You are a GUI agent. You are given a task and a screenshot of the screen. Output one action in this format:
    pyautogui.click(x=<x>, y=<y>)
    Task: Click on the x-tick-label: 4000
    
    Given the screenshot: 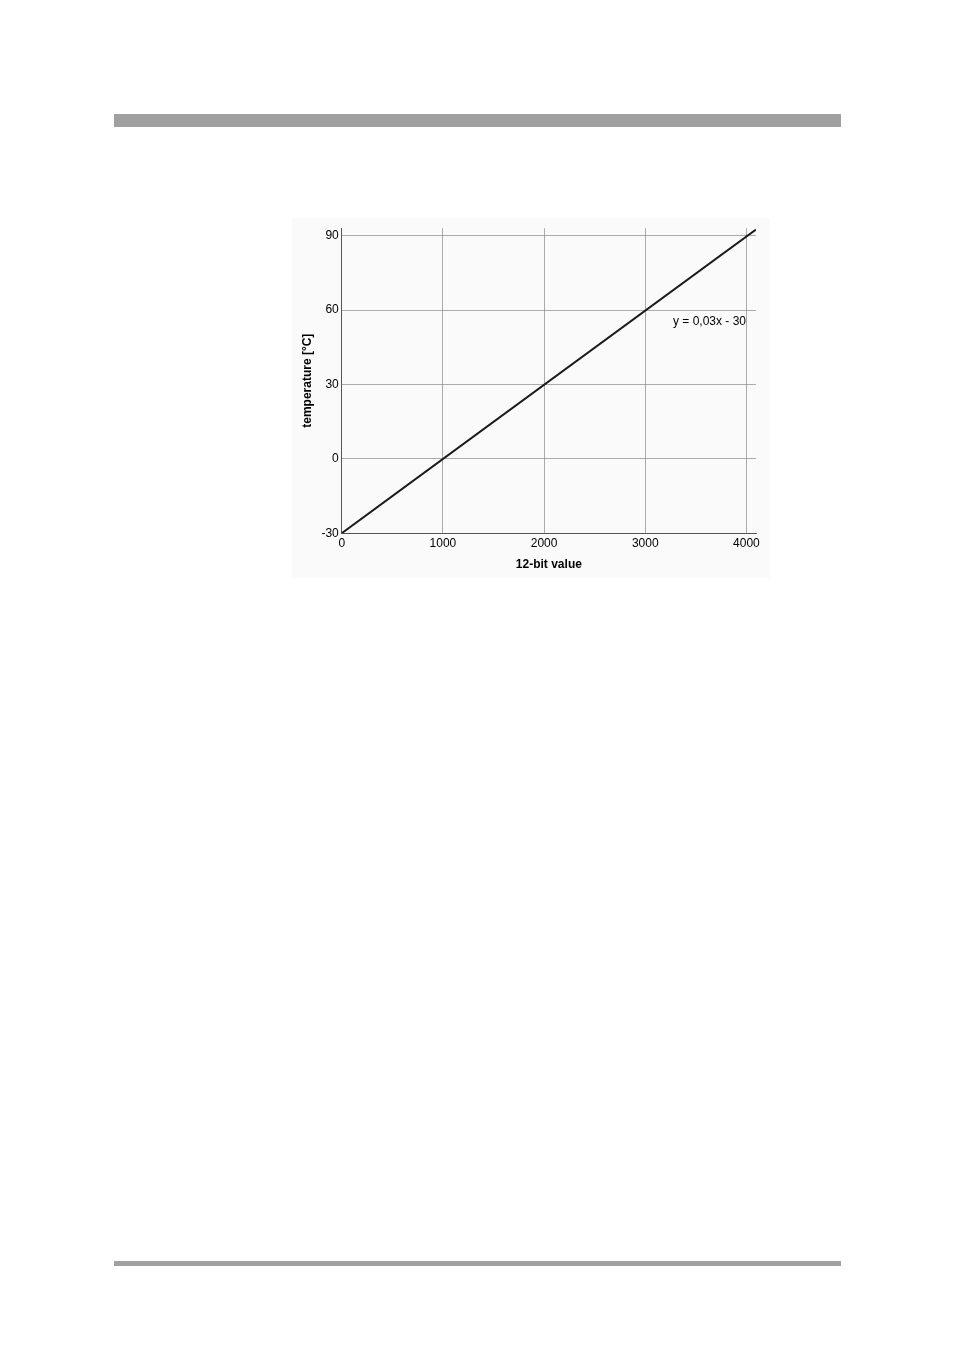 What is the action you would take?
    pyautogui.click(x=747, y=542)
    